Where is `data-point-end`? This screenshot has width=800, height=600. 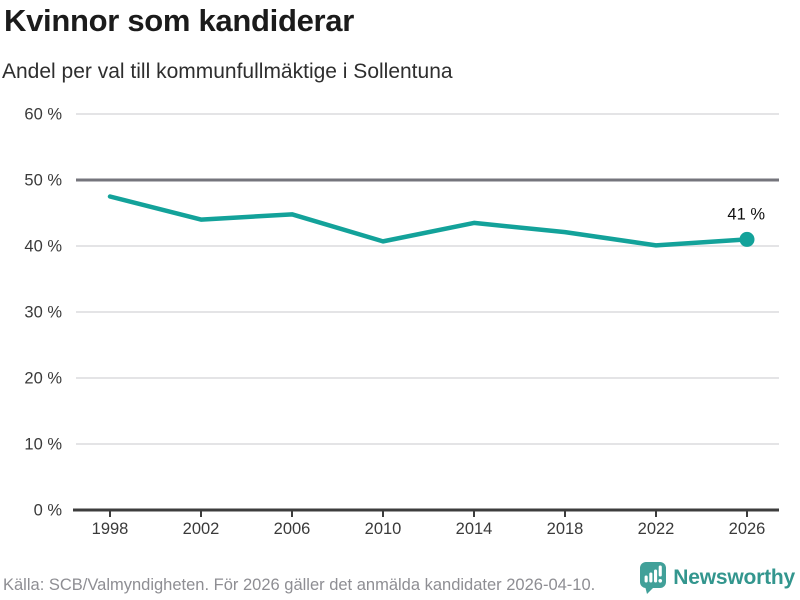 data-point-end is located at coordinates (747, 239).